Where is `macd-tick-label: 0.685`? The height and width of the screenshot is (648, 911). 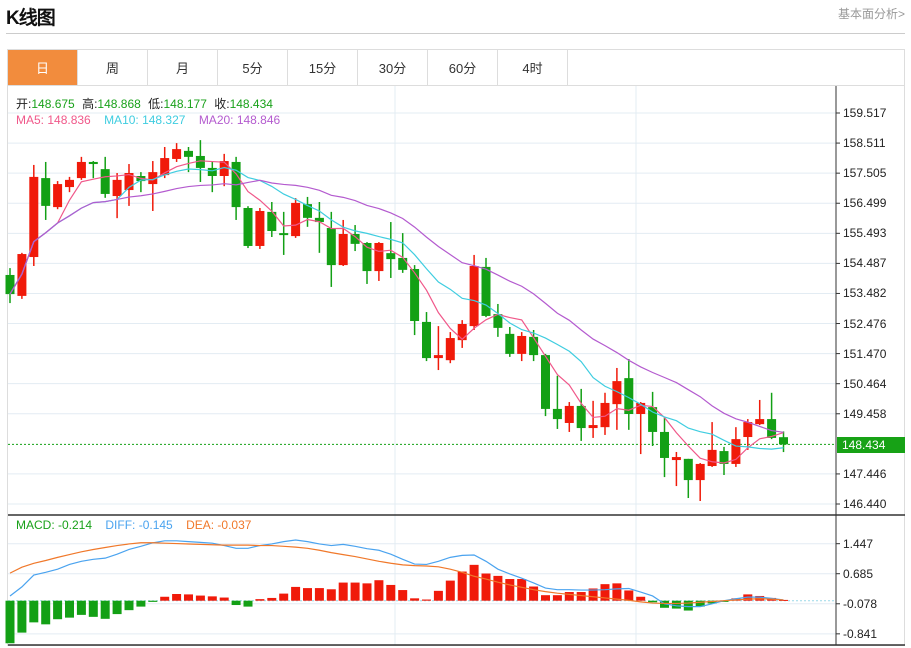 macd-tick-label: 0.685 is located at coordinates (858, 573).